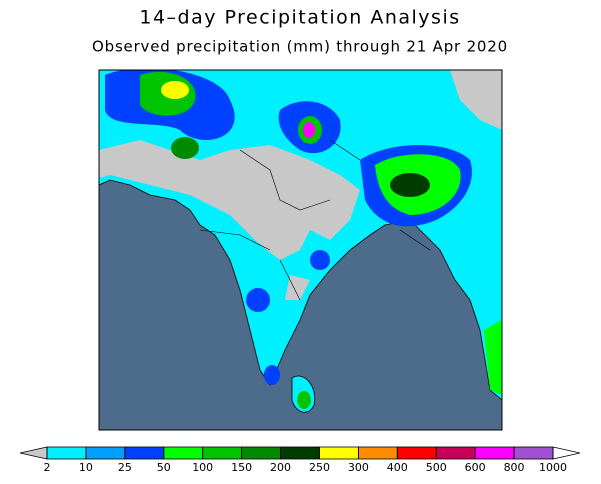 This screenshot has height=484, width=601. I want to click on colorbar-label: 2, so click(47, 467).